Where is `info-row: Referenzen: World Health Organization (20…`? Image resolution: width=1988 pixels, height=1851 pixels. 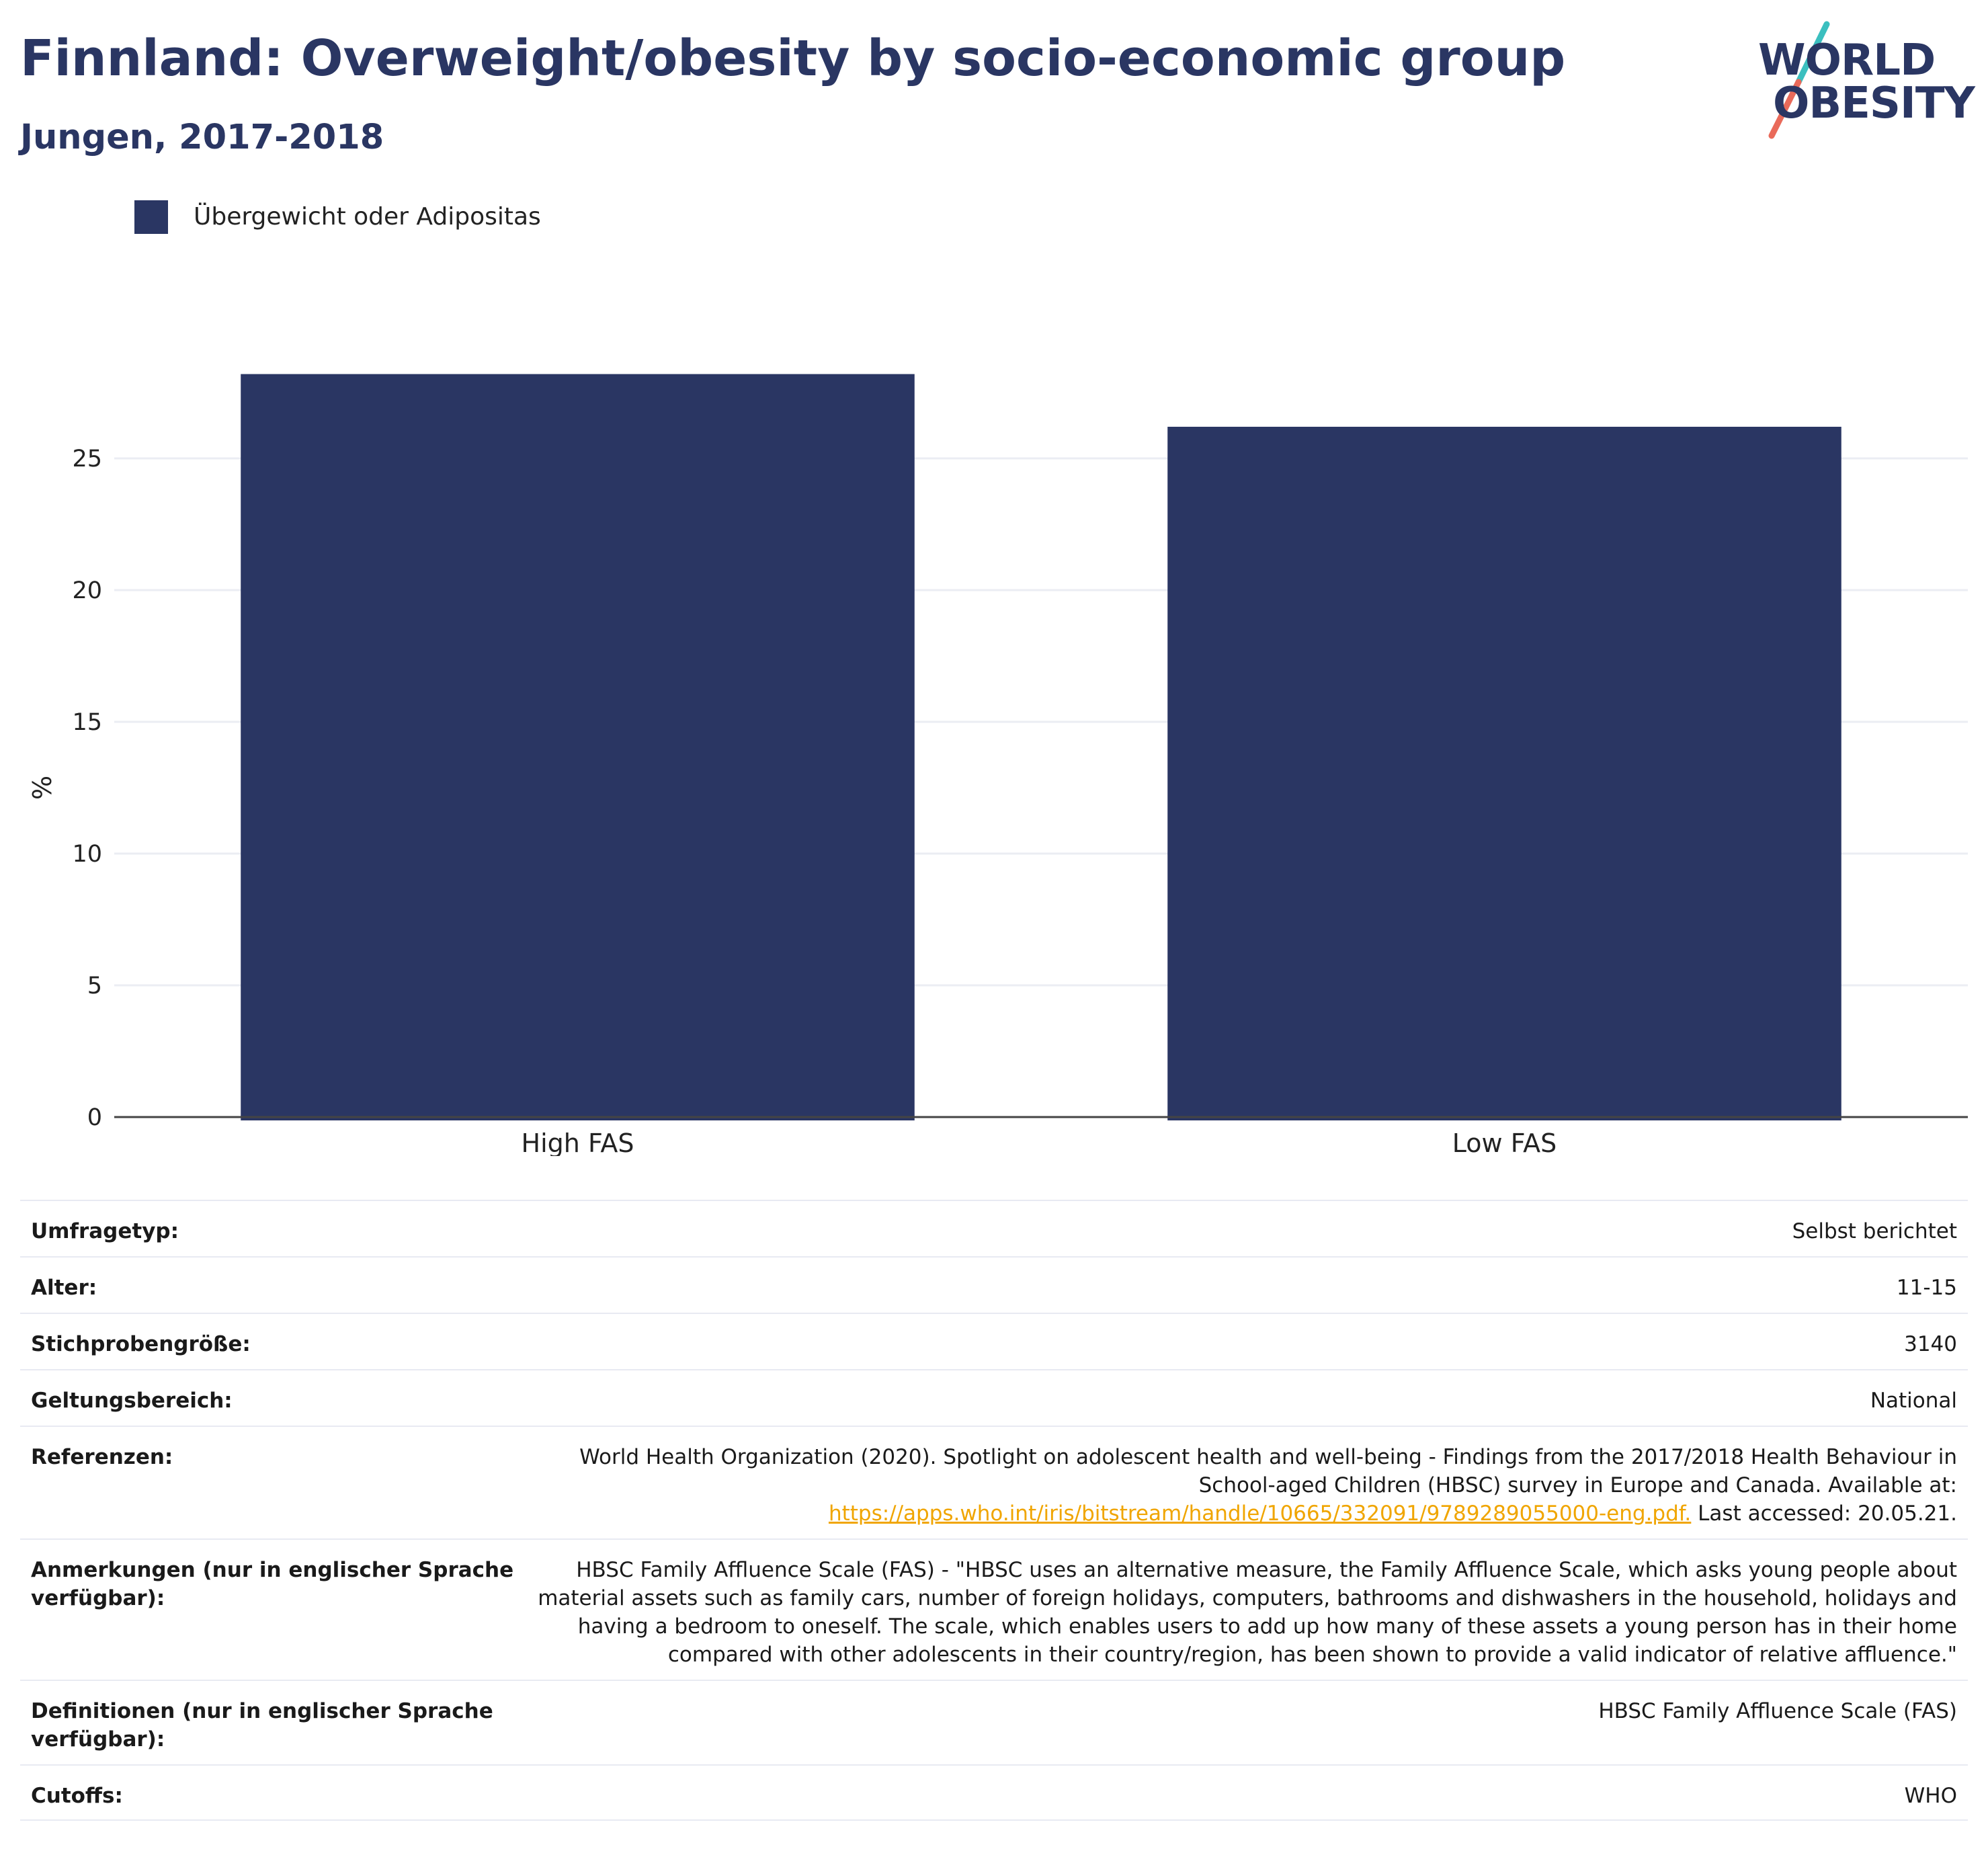 info-row: Referenzen: World Health Organization (20… is located at coordinates (994, 1482).